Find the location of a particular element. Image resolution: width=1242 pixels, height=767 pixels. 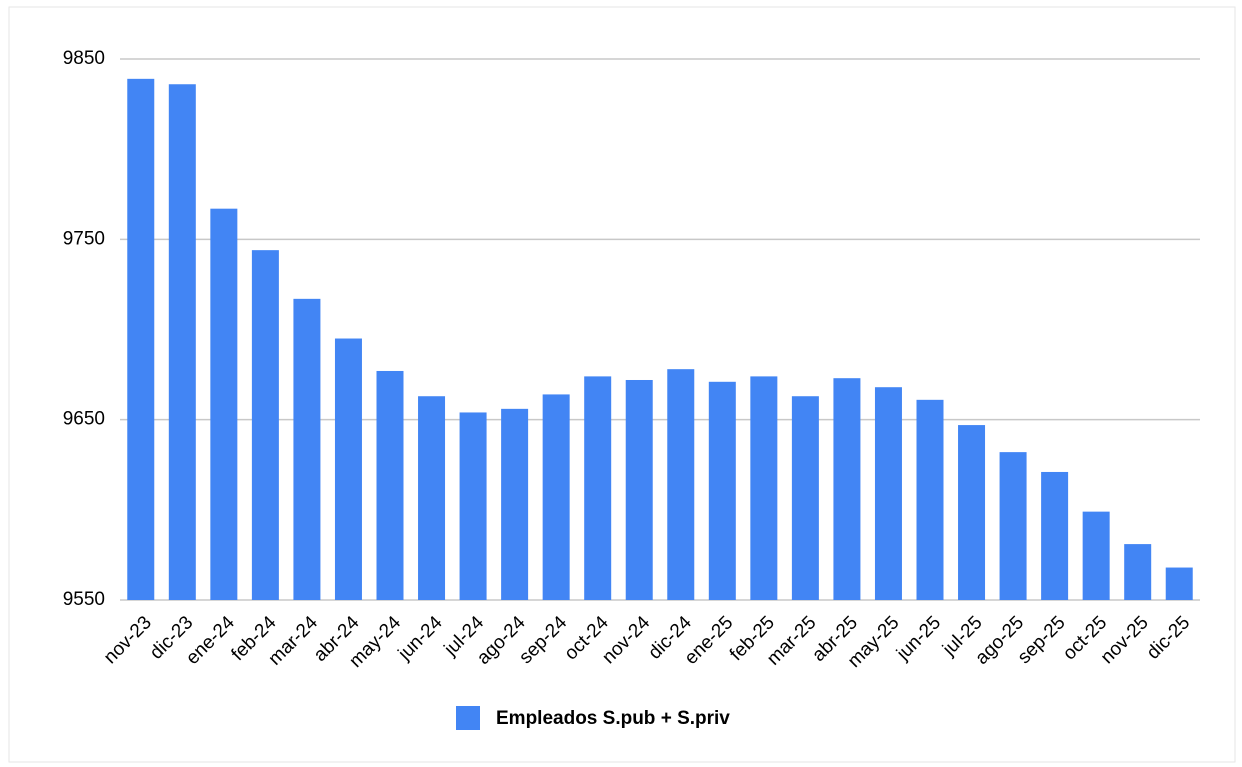

legend-swatch is located at coordinates (468, 718).